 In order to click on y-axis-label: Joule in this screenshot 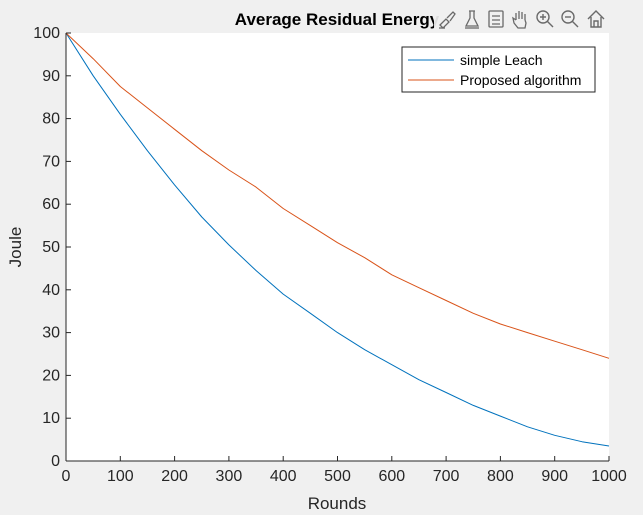, I will do `click(15, 247)`.